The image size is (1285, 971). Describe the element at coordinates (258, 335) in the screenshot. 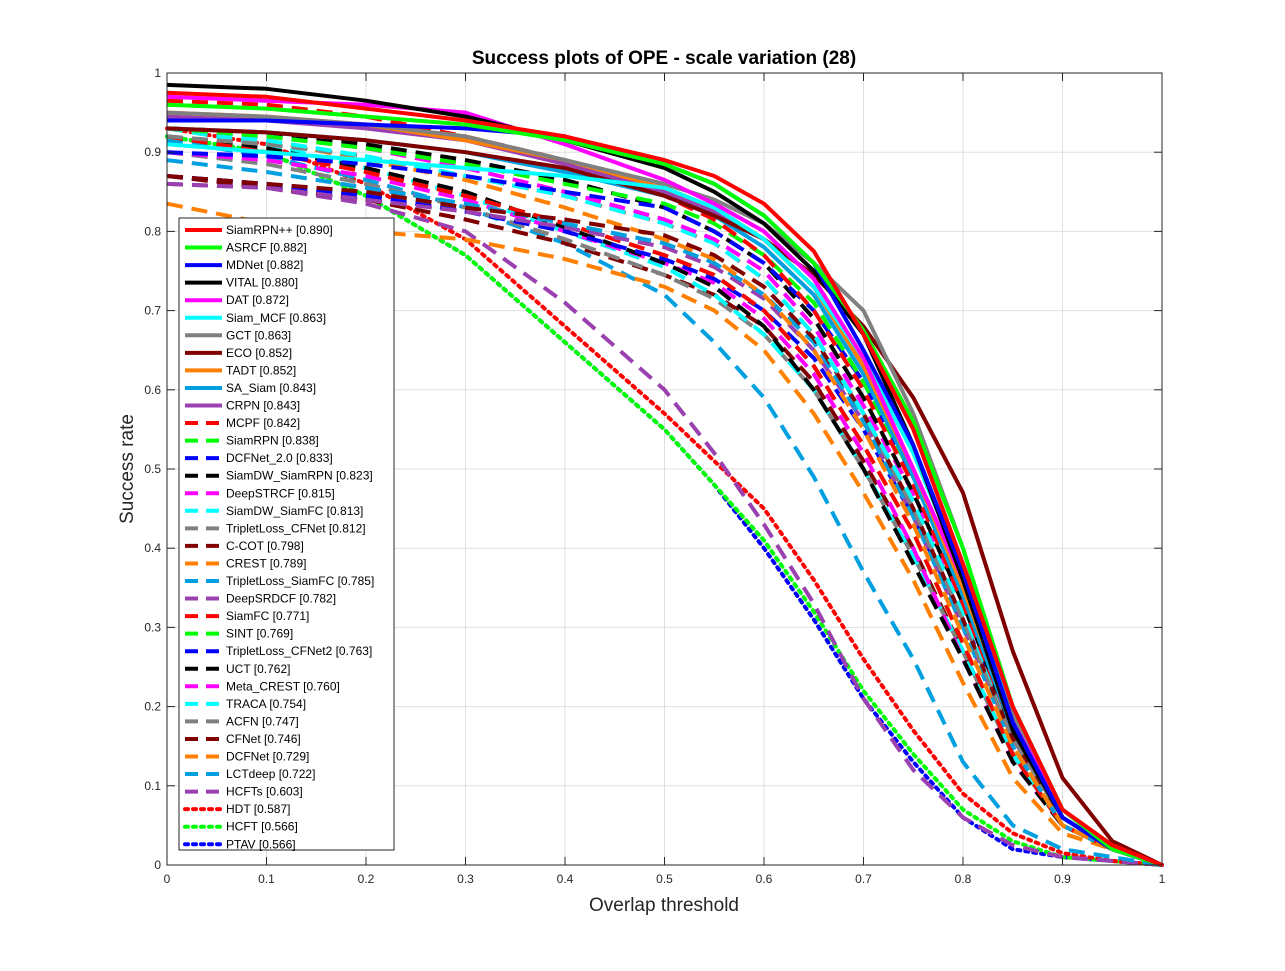

I see `legend-entry: GCT [0.863]` at that location.